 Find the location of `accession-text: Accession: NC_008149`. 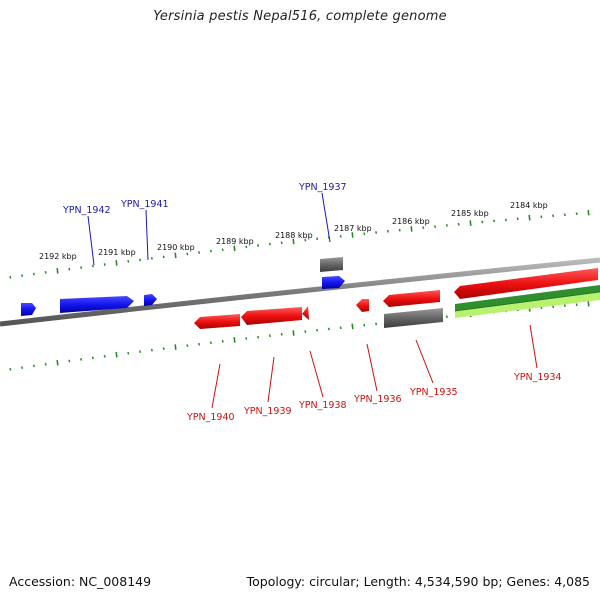

accession-text: Accession: NC_008149 is located at coordinates (80, 581).